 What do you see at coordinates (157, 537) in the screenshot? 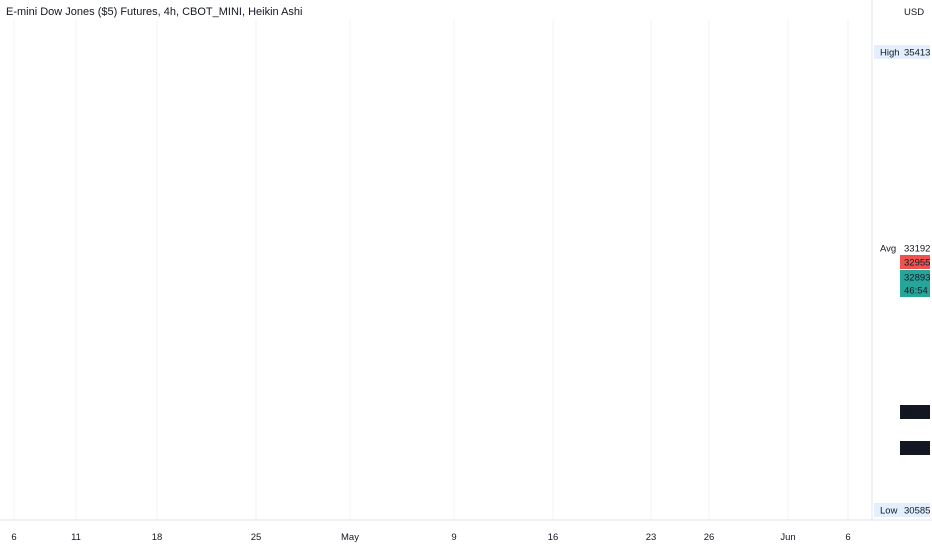
I see `x-tick-label: 18` at bounding box center [157, 537].